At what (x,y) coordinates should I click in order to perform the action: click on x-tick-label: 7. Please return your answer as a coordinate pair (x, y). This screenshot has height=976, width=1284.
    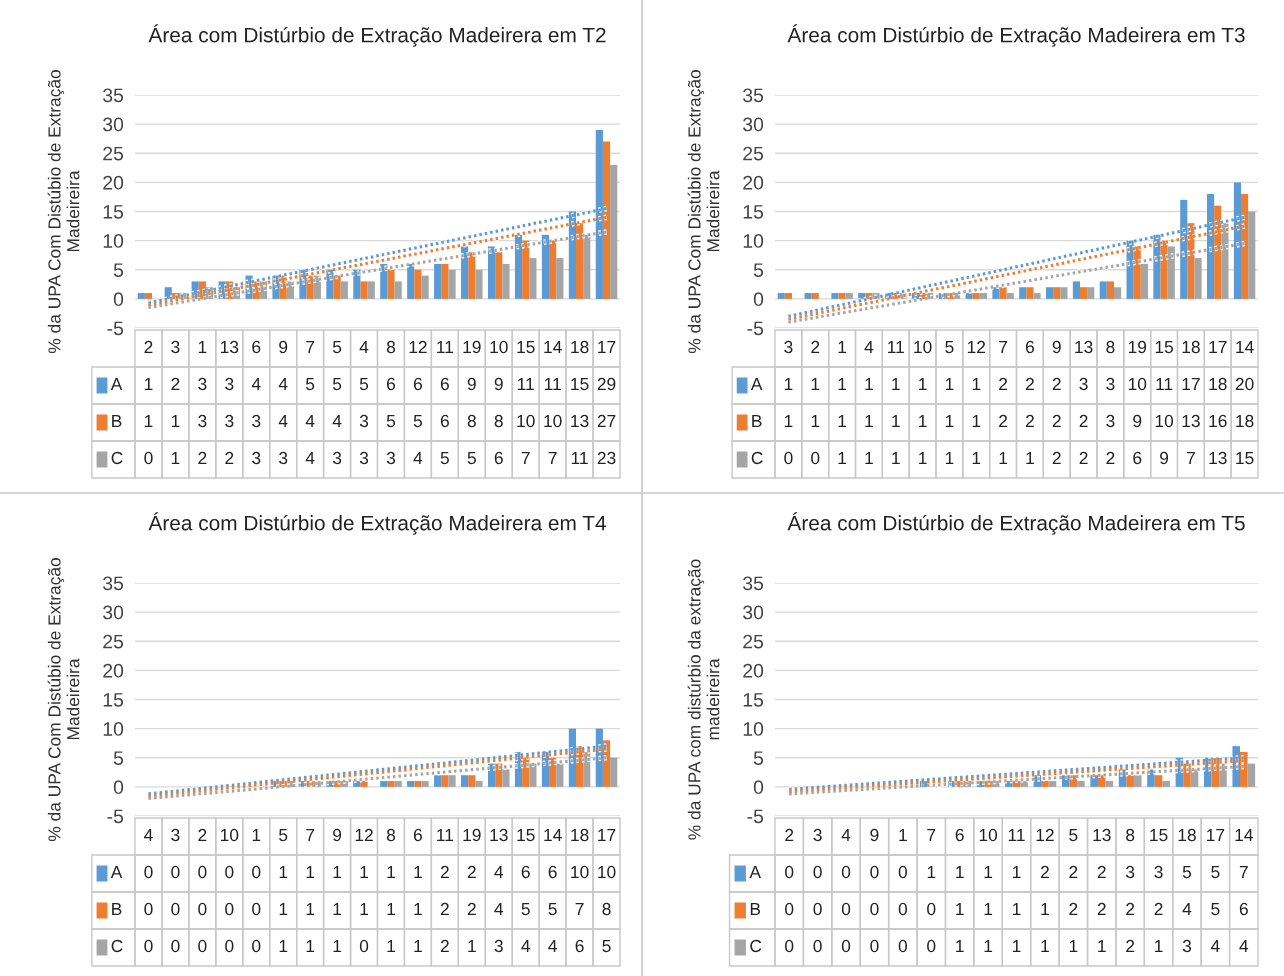
    Looking at the image, I should click on (931, 835).